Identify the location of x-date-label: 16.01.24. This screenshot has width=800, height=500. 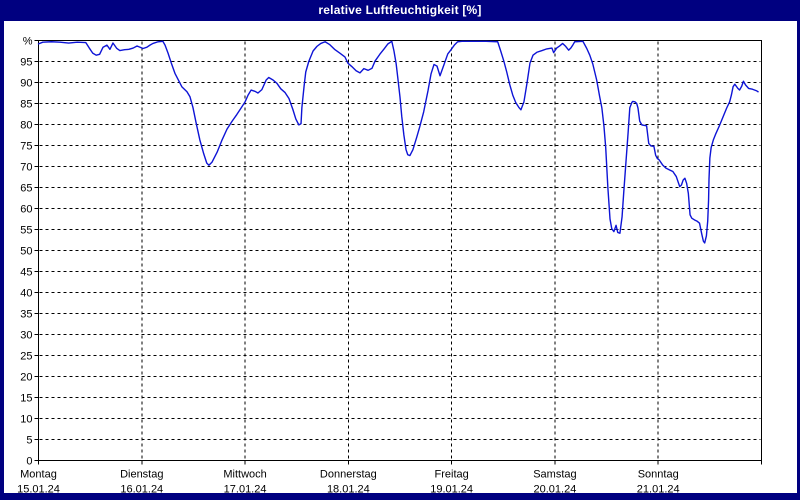
(141, 490).